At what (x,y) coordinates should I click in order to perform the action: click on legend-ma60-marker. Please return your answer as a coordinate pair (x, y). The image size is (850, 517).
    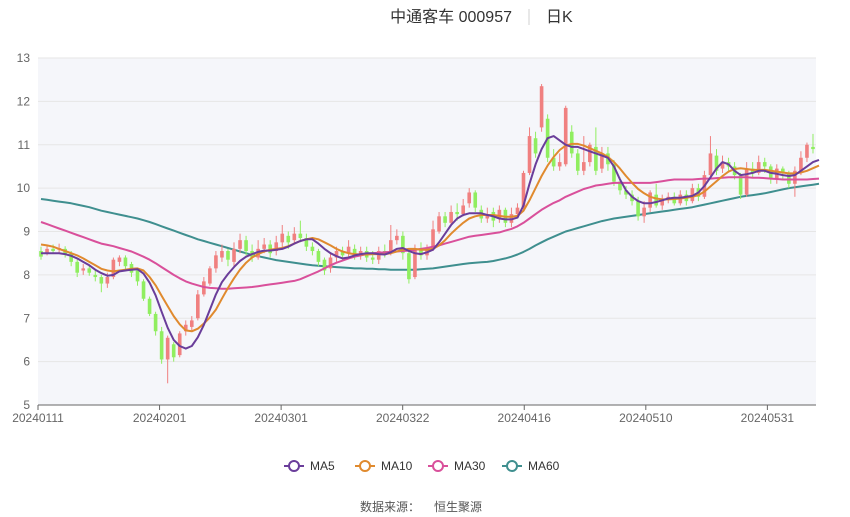
    Looking at the image, I should click on (512, 466).